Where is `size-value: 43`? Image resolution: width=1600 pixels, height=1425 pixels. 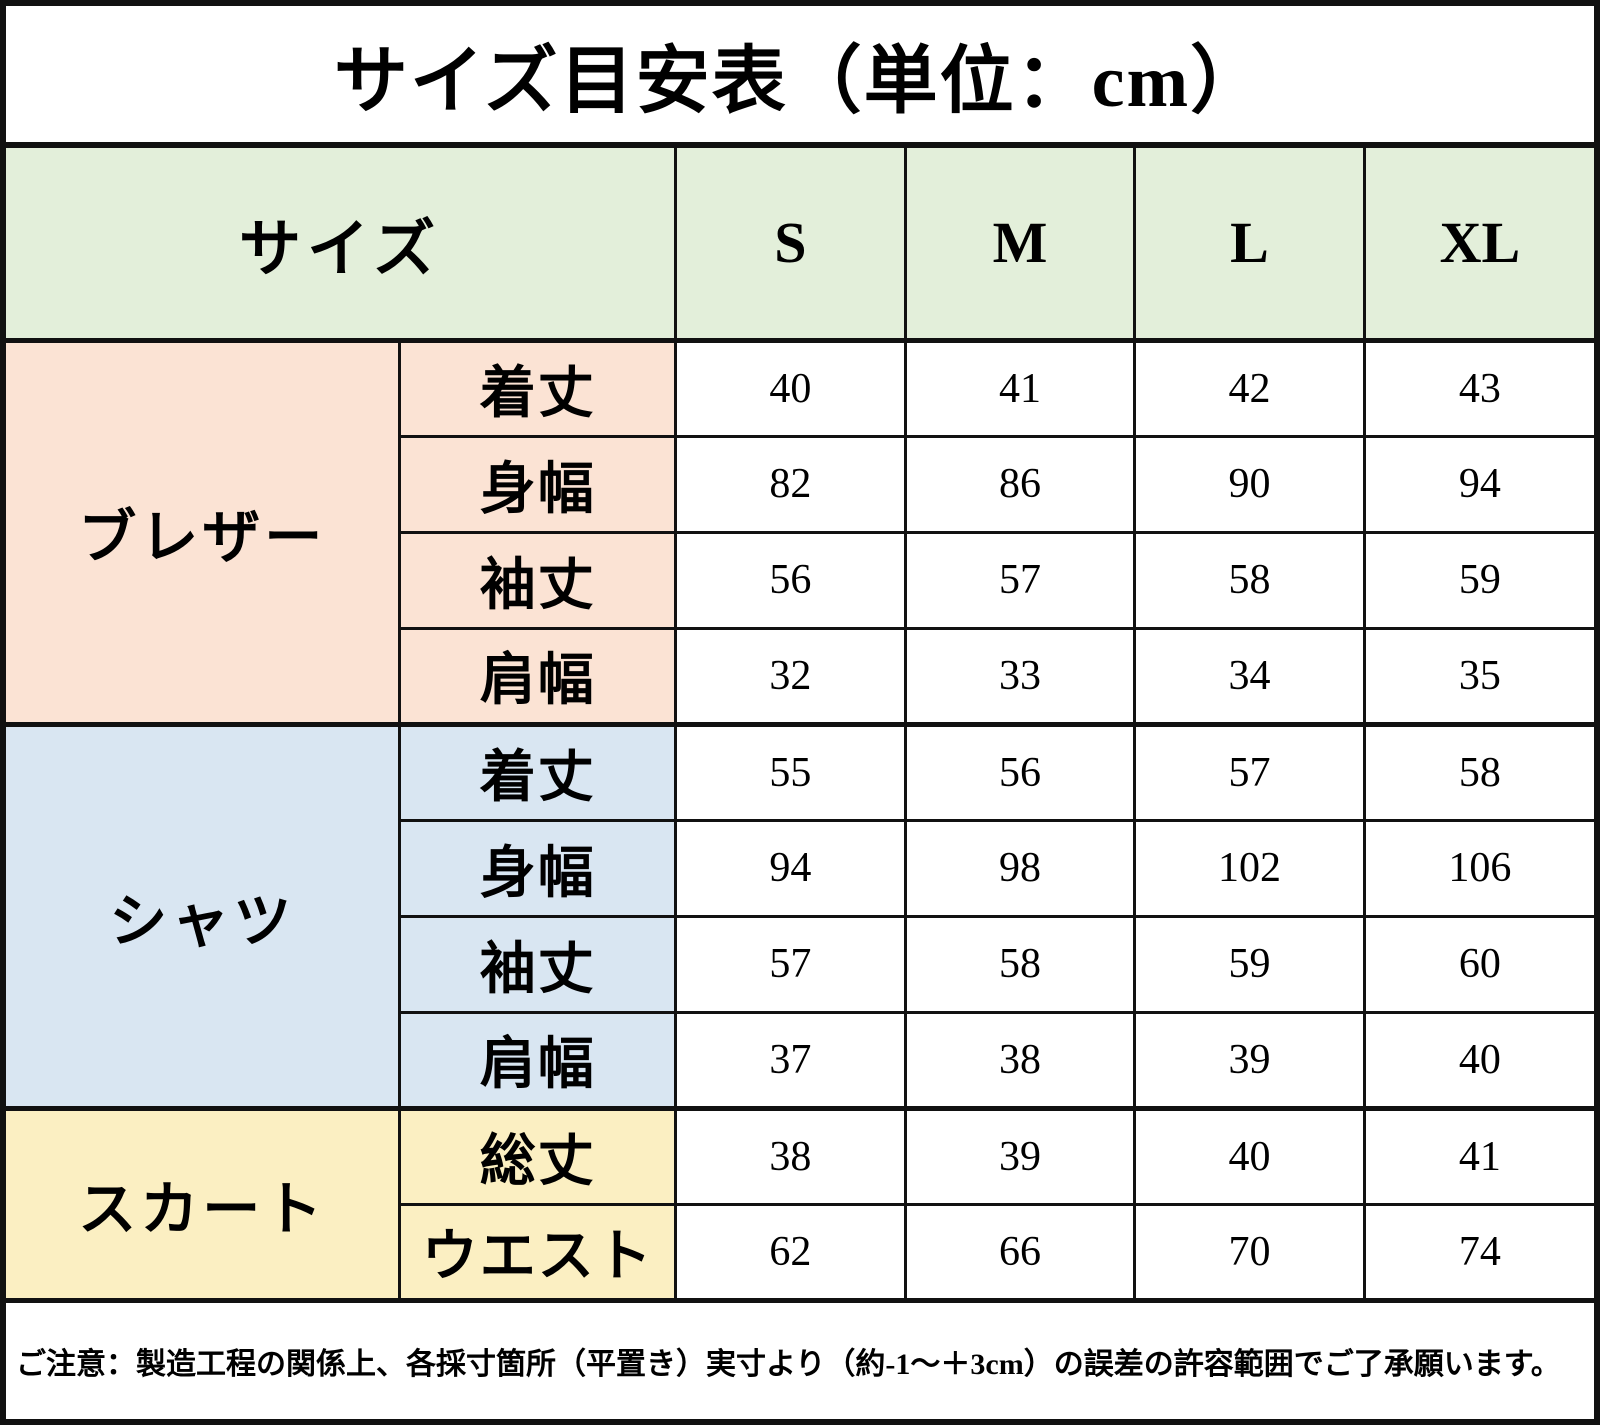
size-value: 43 is located at coordinates (1480, 387).